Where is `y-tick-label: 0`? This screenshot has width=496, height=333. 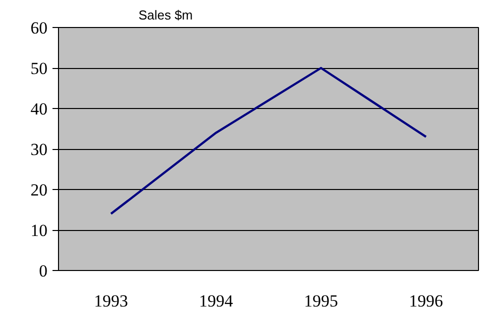
y-tick-label: 0 is located at coordinates (43, 271).